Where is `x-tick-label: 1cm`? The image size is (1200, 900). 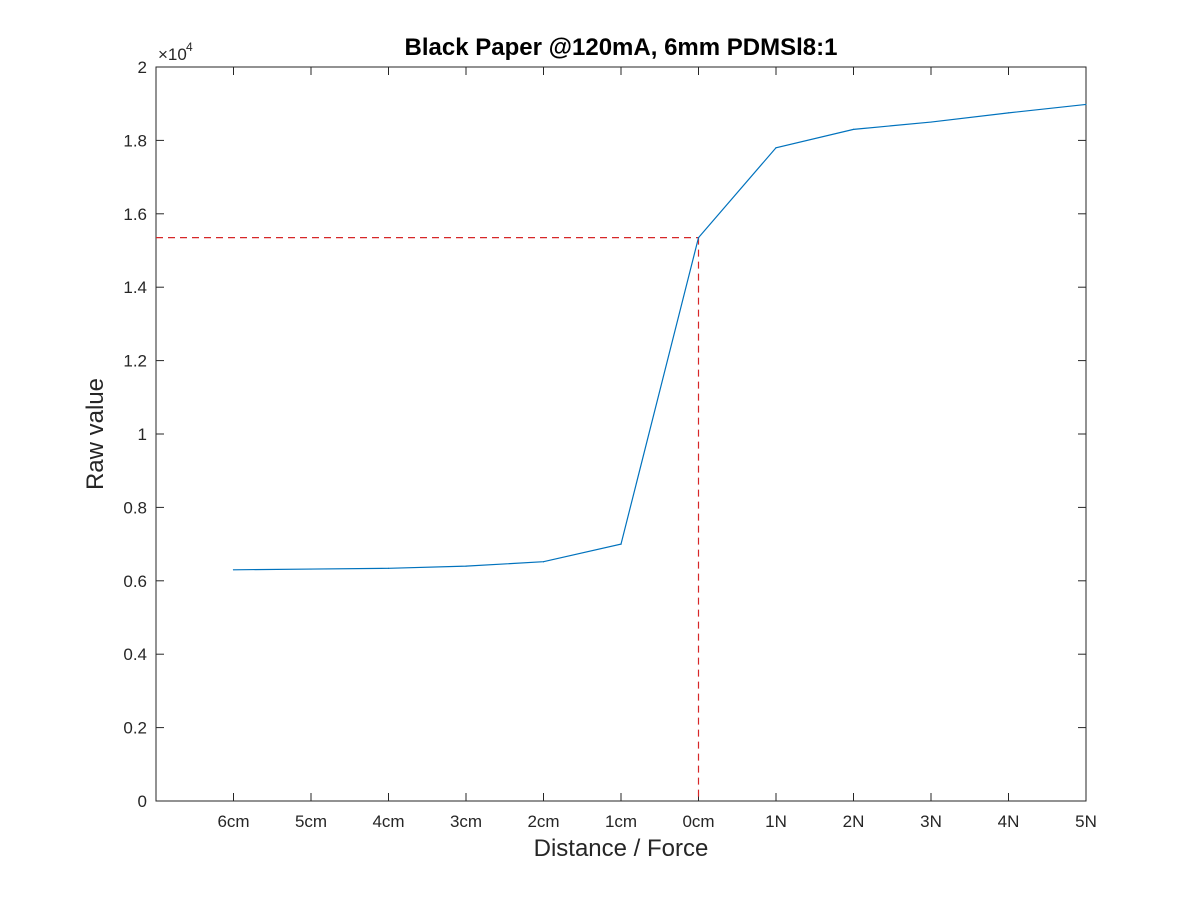
x-tick-label: 1cm is located at coordinates (621, 821).